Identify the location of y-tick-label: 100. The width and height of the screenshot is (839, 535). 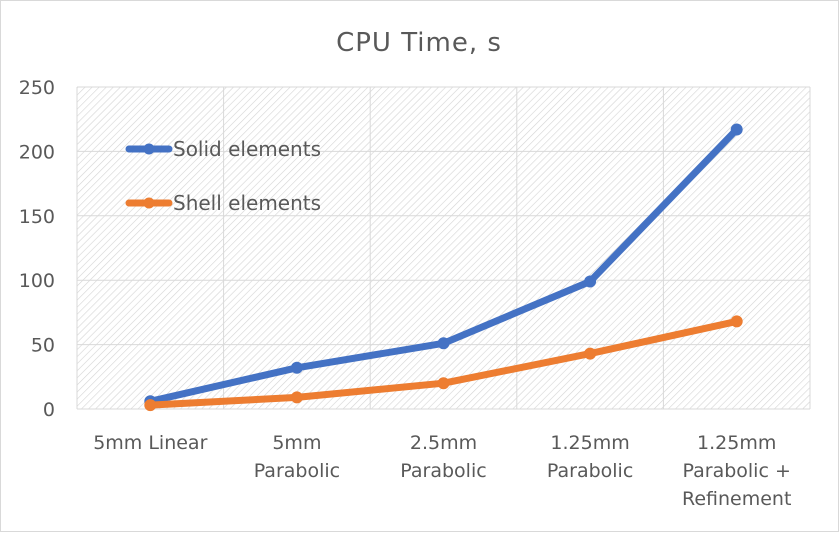
(37, 281).